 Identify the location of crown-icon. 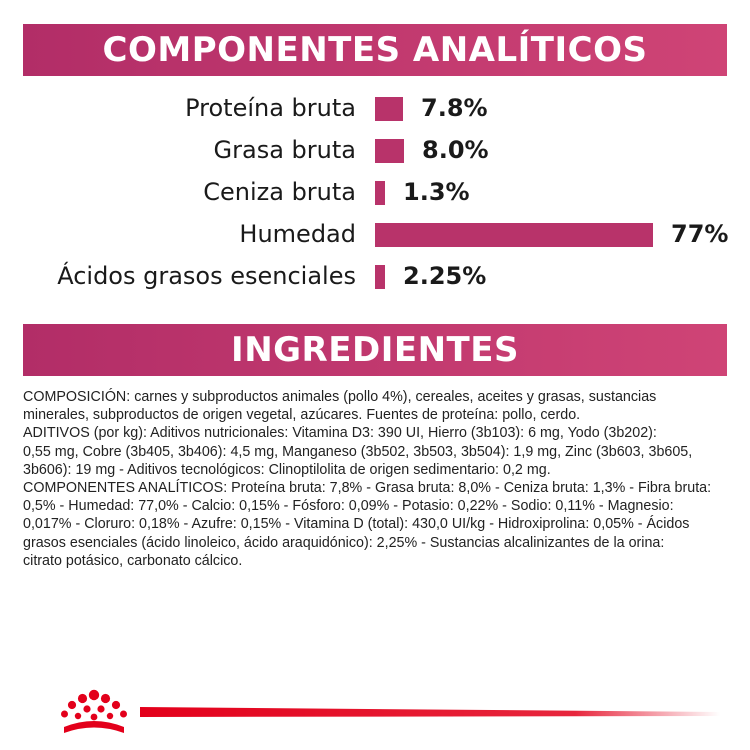
(94, 711).